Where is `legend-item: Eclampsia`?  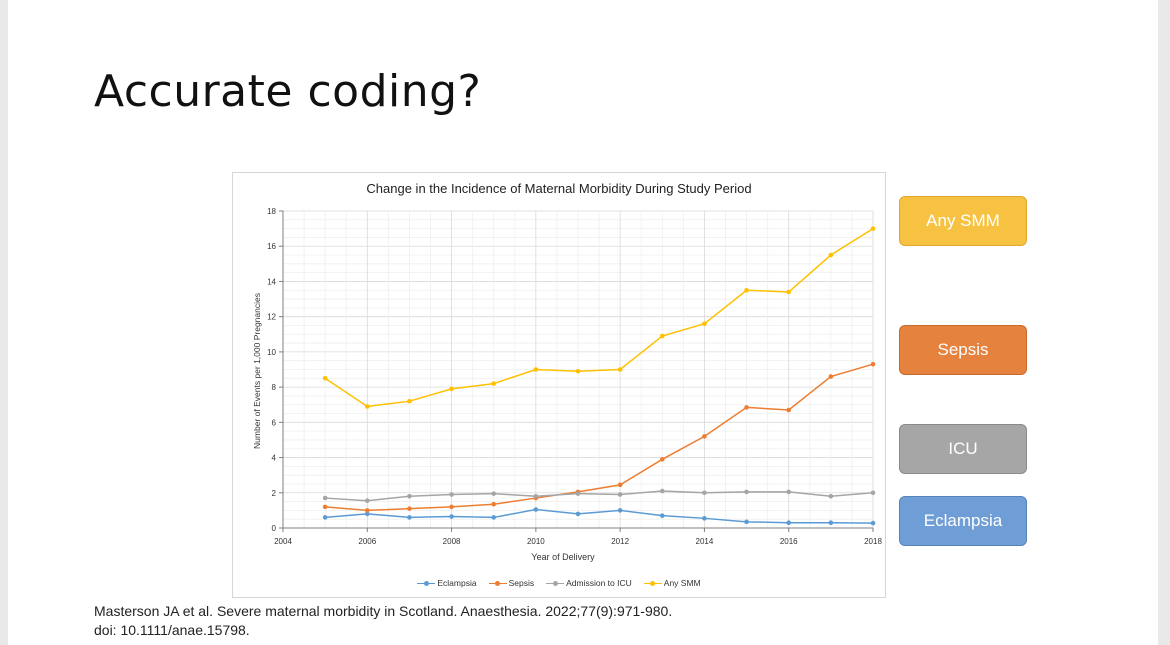 legend-item: Eclampsia is located at coordinates (447, 583).